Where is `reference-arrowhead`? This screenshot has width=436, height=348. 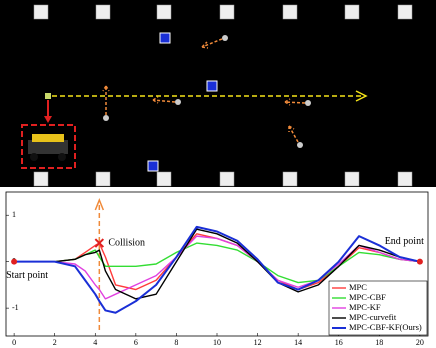
reference-arrowhead is located at coordinates (361, 96).